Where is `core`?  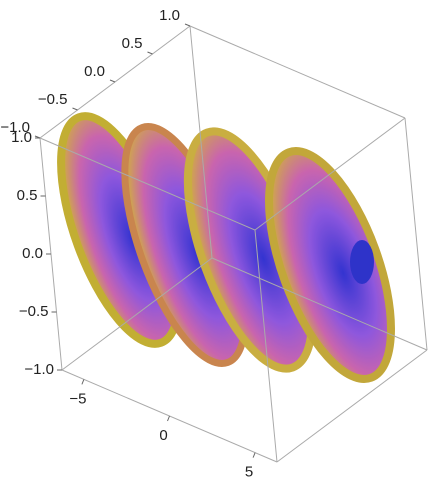
core is located at coordinates (362, 262).